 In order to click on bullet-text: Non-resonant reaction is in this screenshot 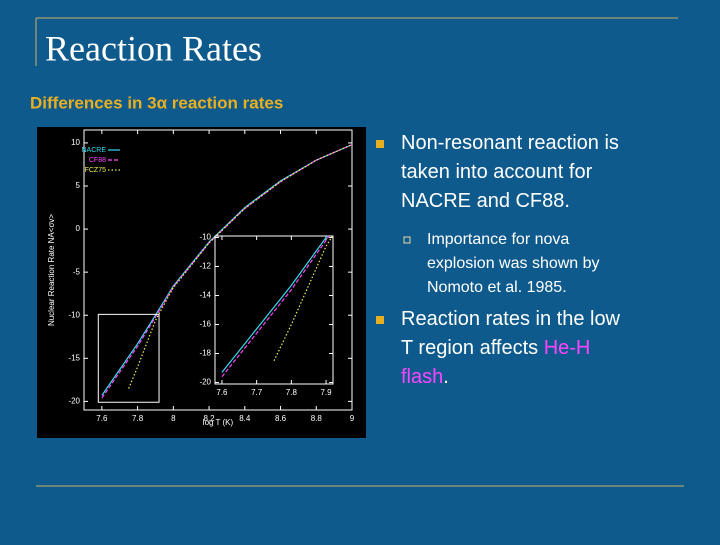, I will do `click(510, 143)`.